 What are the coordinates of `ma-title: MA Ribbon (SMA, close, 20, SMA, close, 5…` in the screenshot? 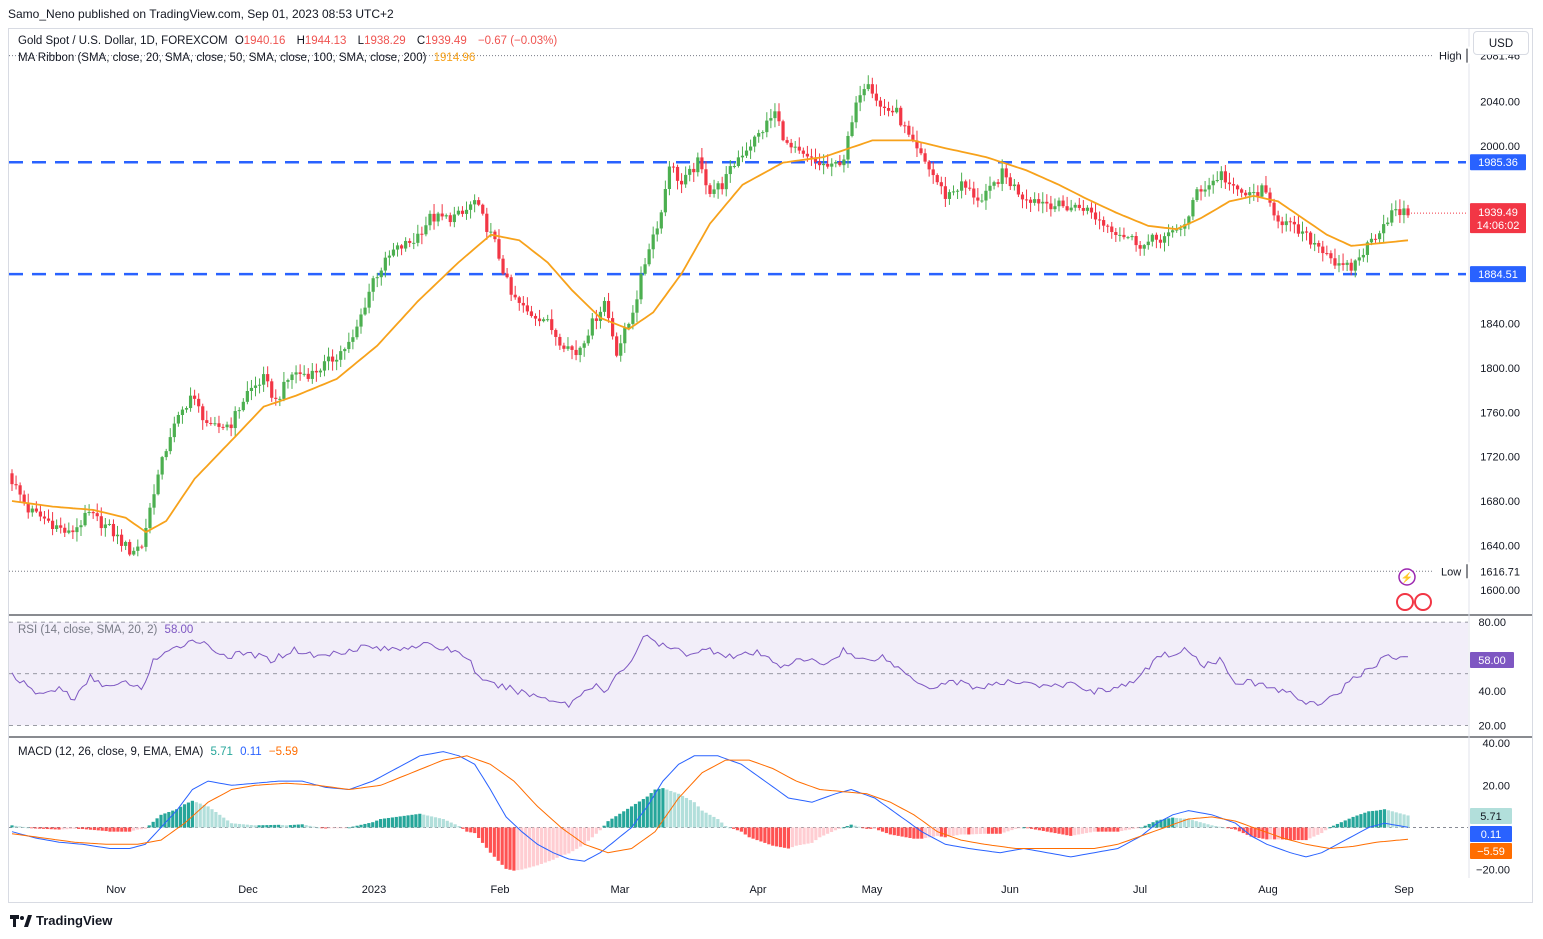 It's located at (222, 58).